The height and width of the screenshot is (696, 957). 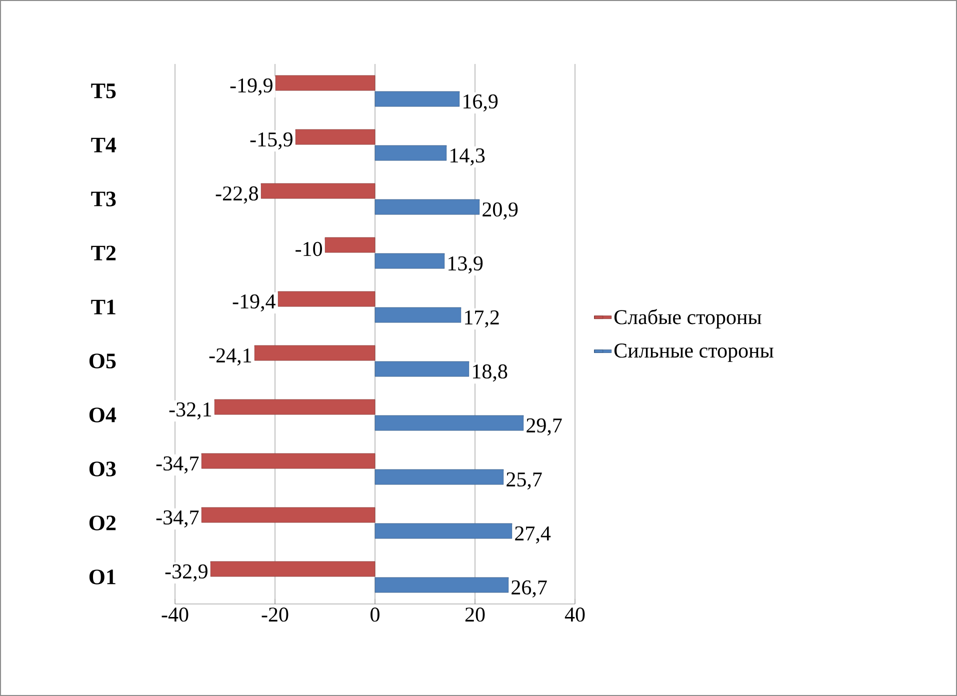 What do you see at coordinates (275, 615) in the screenshot?
I see `x-tick-label: -20` at bounding box center [275, 615].